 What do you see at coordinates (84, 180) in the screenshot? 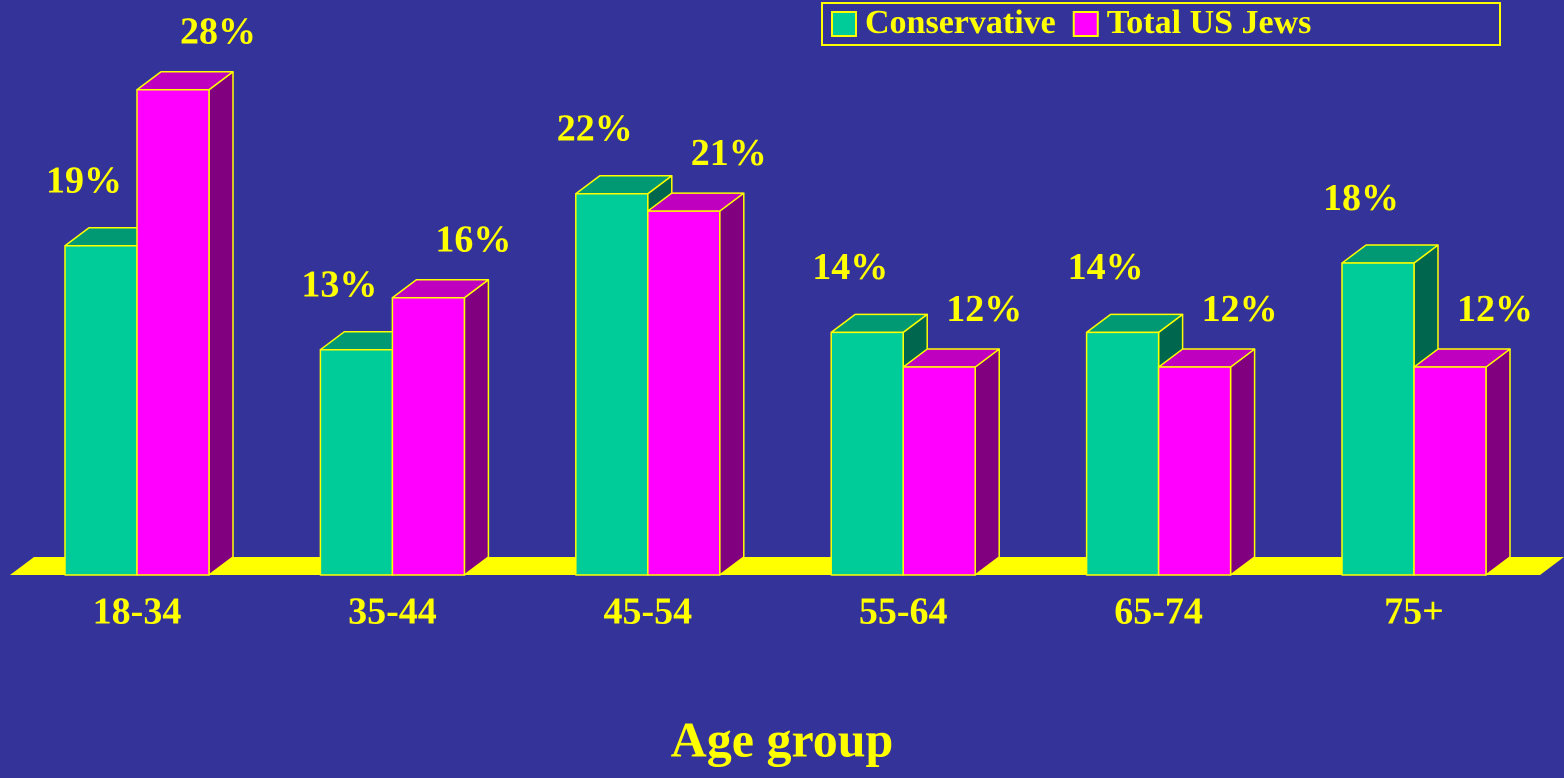
I see `data-label: 19%` at bounding box center [84, 180].